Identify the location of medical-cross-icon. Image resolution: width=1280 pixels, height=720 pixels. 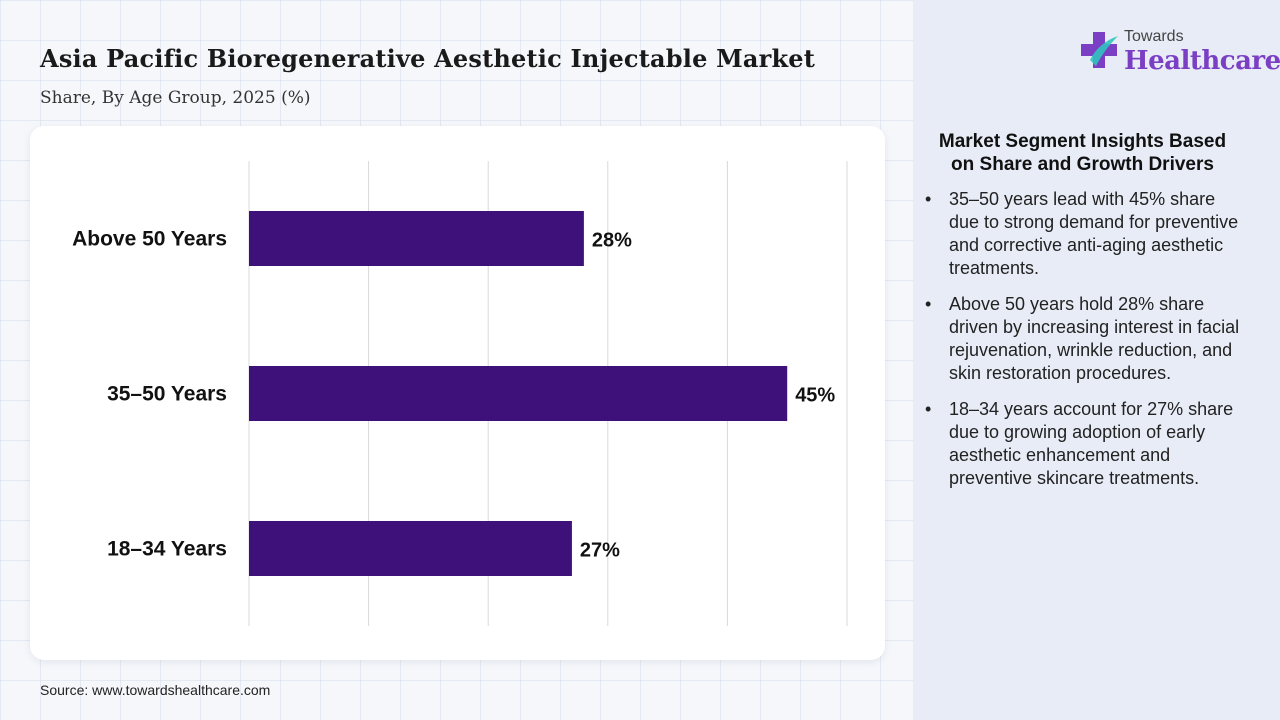
(1099, 50).